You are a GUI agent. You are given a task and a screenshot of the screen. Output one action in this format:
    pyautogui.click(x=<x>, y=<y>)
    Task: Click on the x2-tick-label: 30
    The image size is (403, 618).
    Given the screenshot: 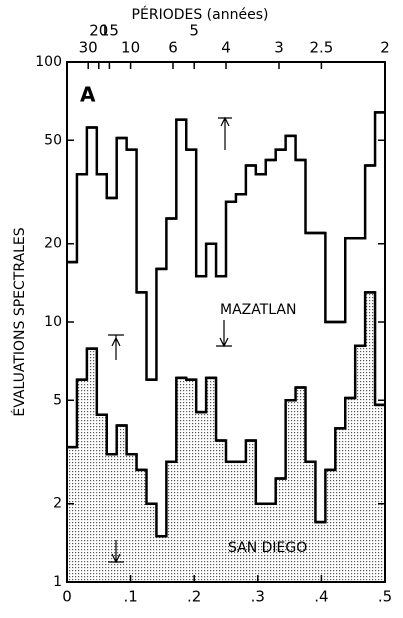 What is the action you would take?
    pyautogui.click(x=88, y=48)
    